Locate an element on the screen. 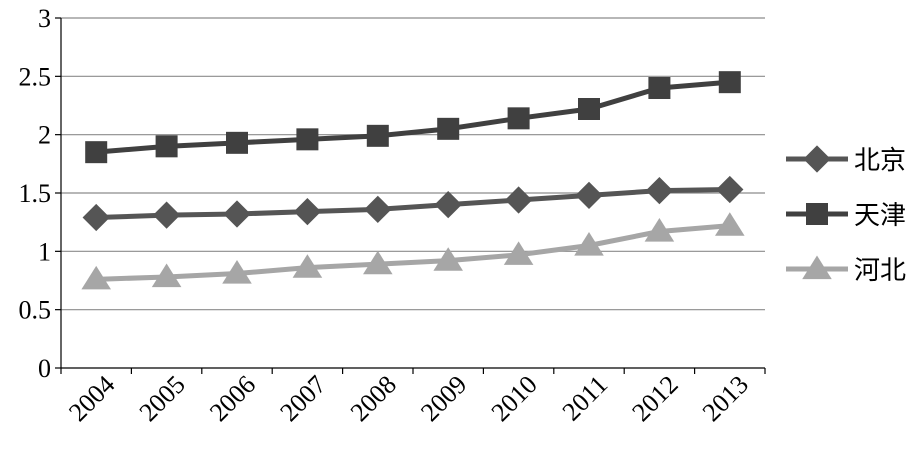 Image resolution: width=921 pixels, height=461 pixels. y-tick-label: 2.5 is located at coordinates (35, 76).